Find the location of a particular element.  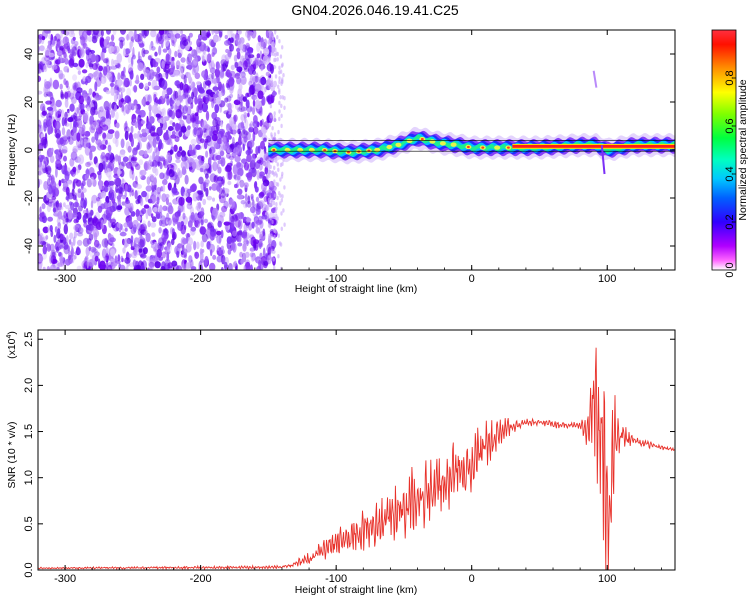

snr-x-tick-label: 0 is located at coordinates (472, 579).